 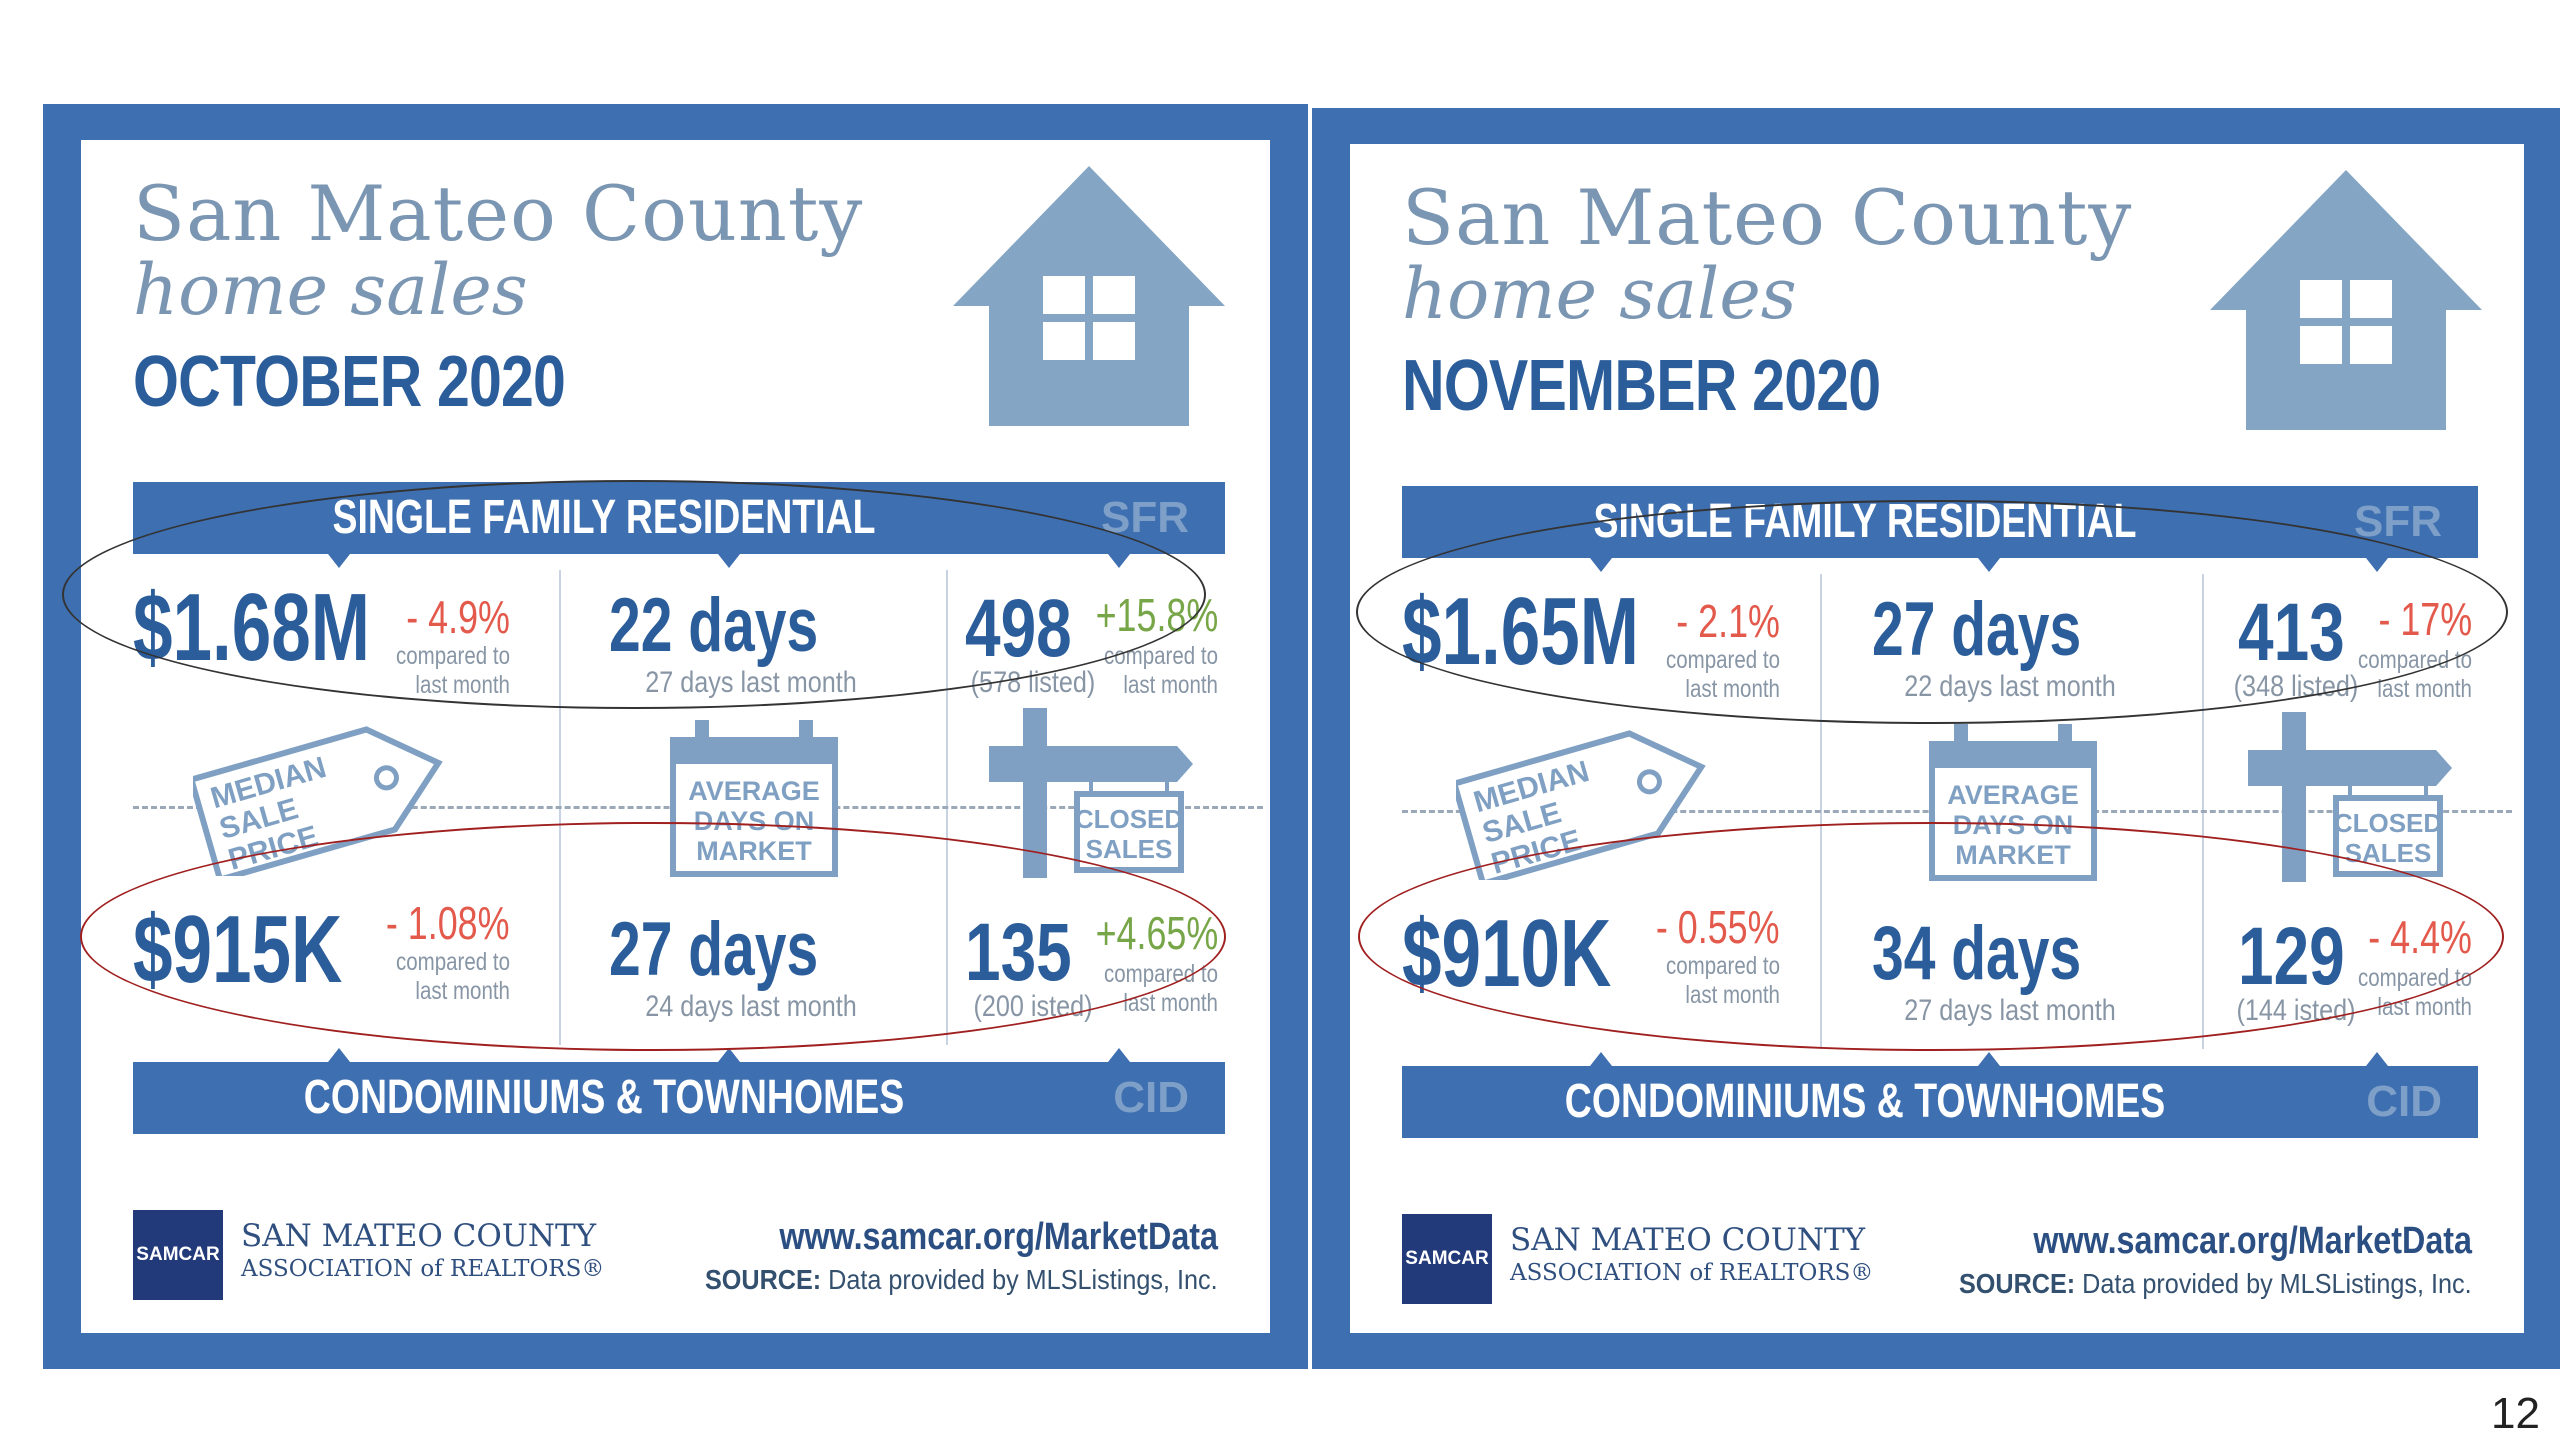 I want to click on sfr-closed-sales: 498, so click(x=1018, y=628).